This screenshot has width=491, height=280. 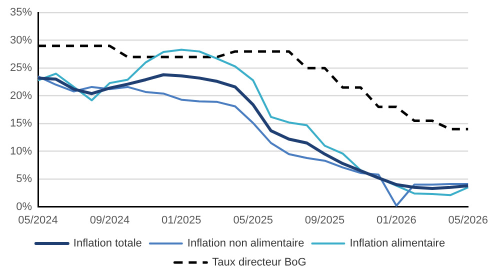 I want to click on y-tick-label: 15%, so click(x=21, y=124).